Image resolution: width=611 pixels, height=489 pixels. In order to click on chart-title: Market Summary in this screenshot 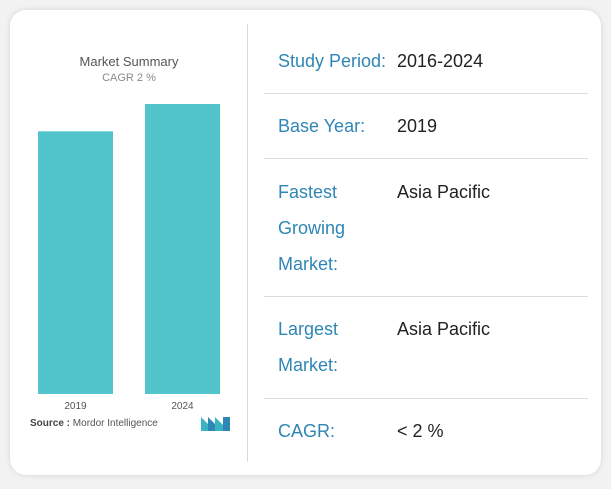, I will do `click(129, 61)`.